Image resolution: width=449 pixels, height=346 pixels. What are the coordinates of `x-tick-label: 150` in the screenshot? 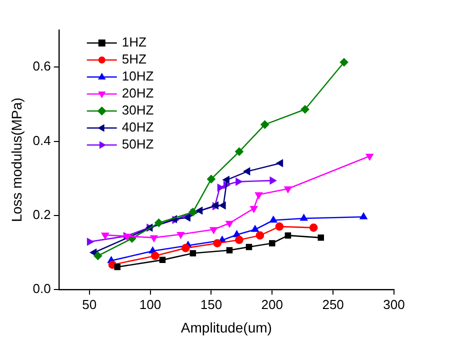 It's located at (211, 304).